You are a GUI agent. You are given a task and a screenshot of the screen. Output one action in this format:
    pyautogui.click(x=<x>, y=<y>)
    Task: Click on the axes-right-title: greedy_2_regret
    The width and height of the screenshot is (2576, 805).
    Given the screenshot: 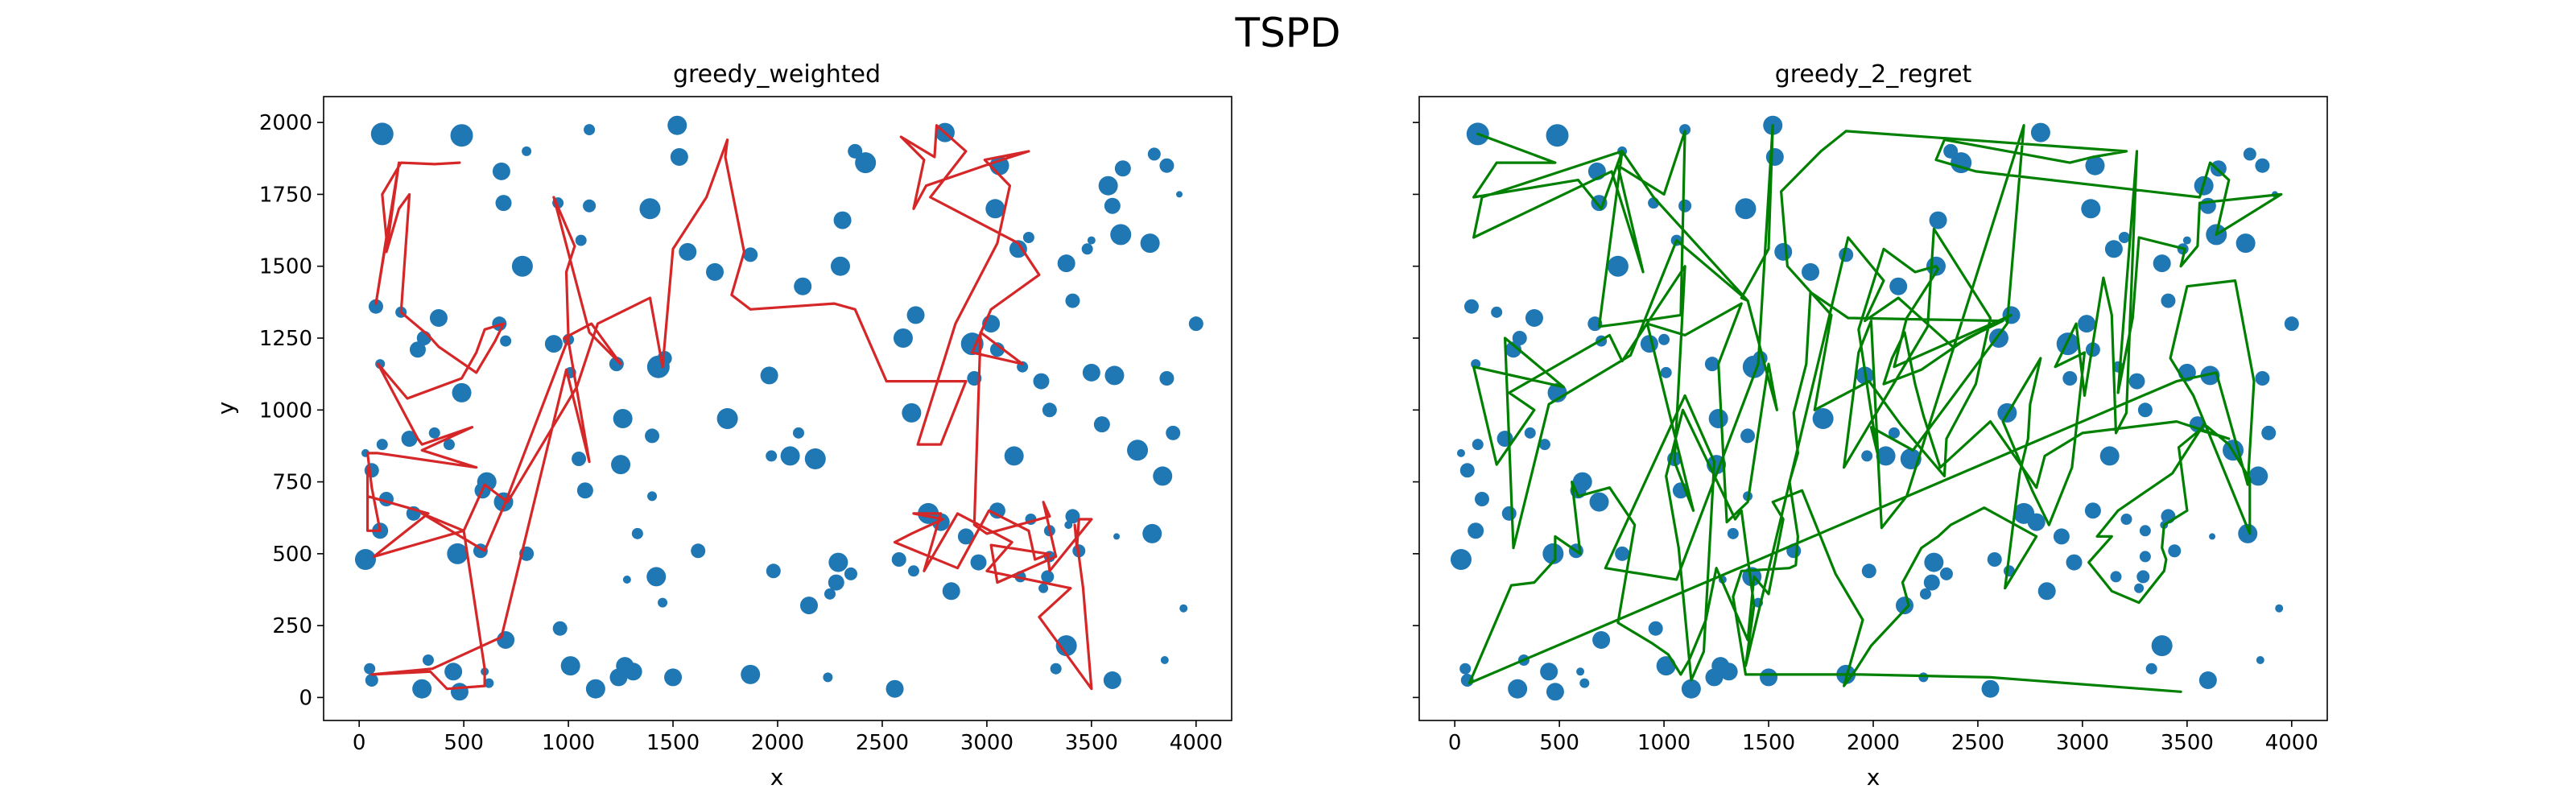 What is the action you would take?
    pyautogui.click(x=1873, y=74)
    